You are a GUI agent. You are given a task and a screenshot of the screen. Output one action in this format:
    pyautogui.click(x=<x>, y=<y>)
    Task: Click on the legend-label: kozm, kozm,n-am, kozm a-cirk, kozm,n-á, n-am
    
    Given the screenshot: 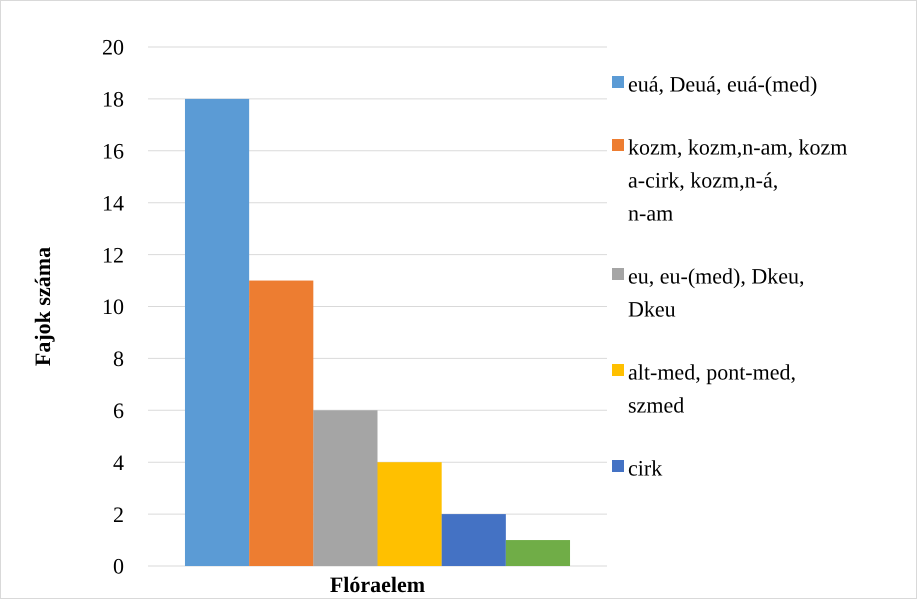 What is the action you would take?
    pyautogui.click(x=738, y=180)
    